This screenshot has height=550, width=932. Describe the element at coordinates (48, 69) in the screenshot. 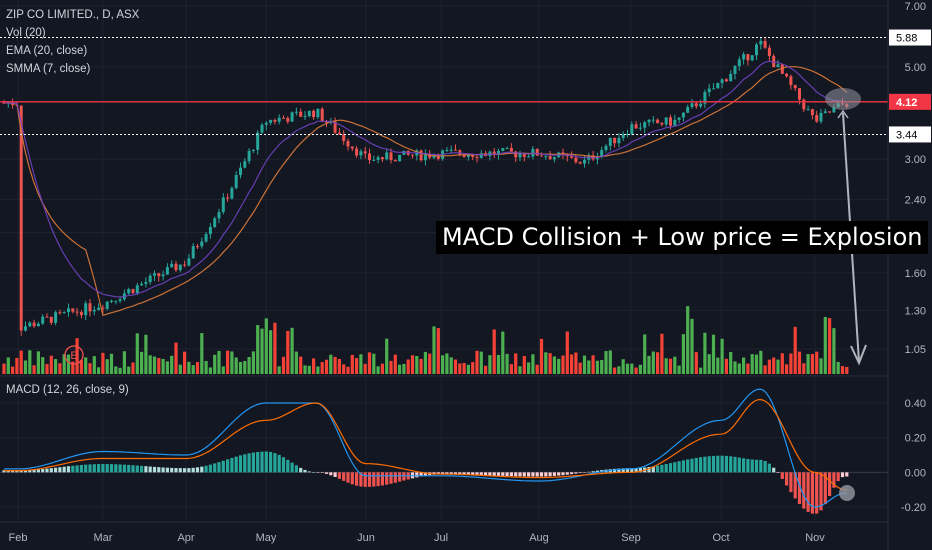

I see `legend-smma: SMMA (7, close)` at that location.